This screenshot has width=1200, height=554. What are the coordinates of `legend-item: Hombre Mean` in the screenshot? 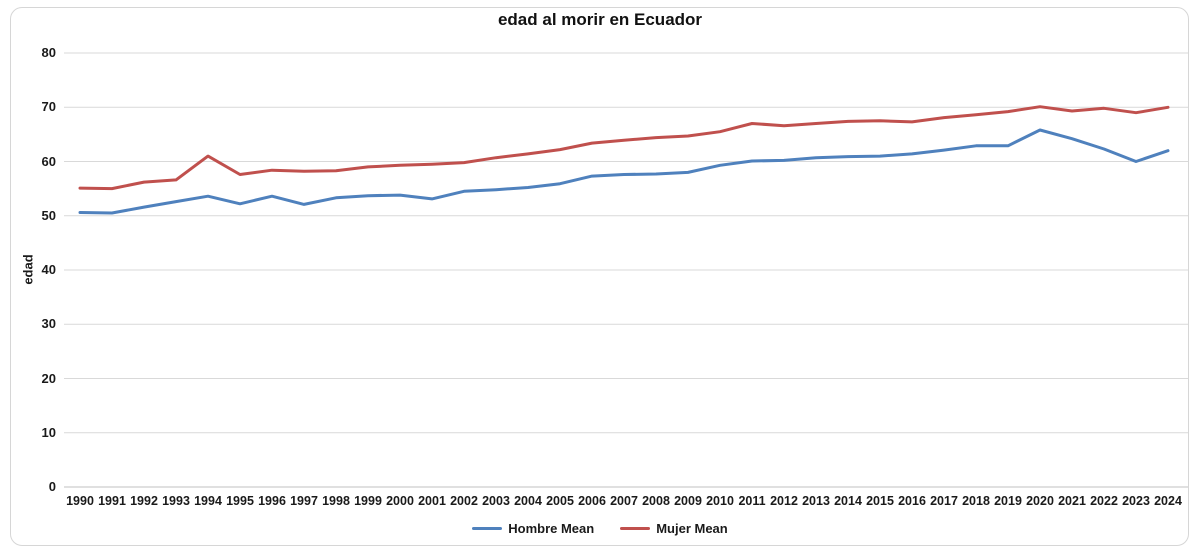 It's located at (533, 528).